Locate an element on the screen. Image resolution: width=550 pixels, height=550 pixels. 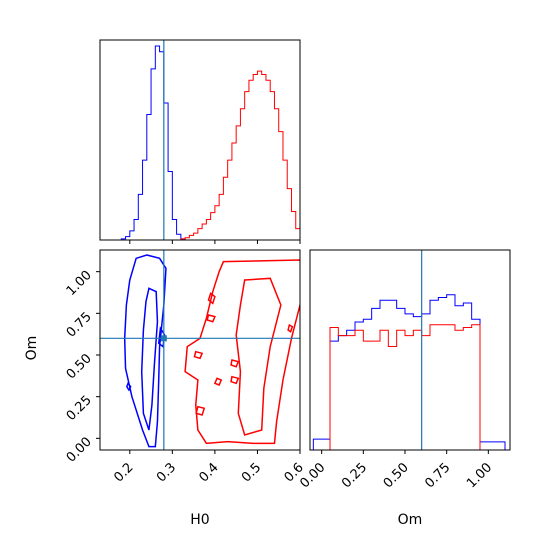
red-contour-outer is located at coordinates (242, 352).